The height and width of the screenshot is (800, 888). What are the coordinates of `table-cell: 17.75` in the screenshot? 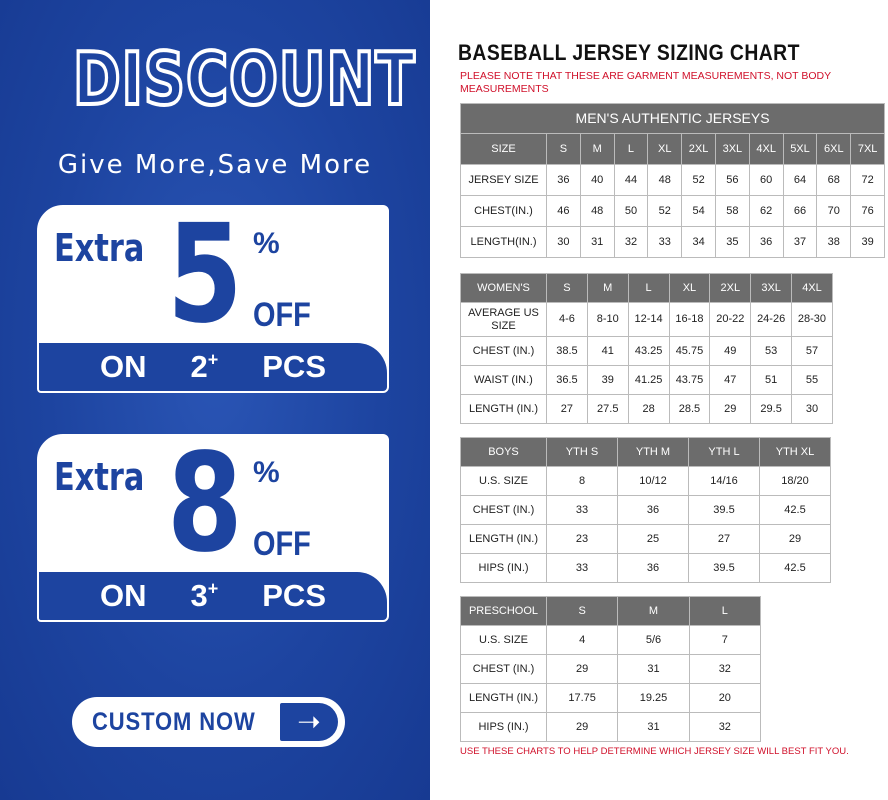 It's located at (582, 698).